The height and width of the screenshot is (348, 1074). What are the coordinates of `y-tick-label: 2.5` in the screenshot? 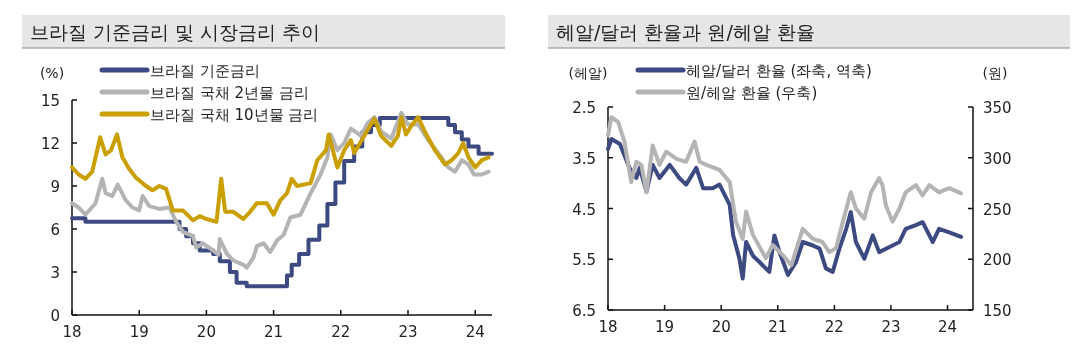 It's located at (584, 108).